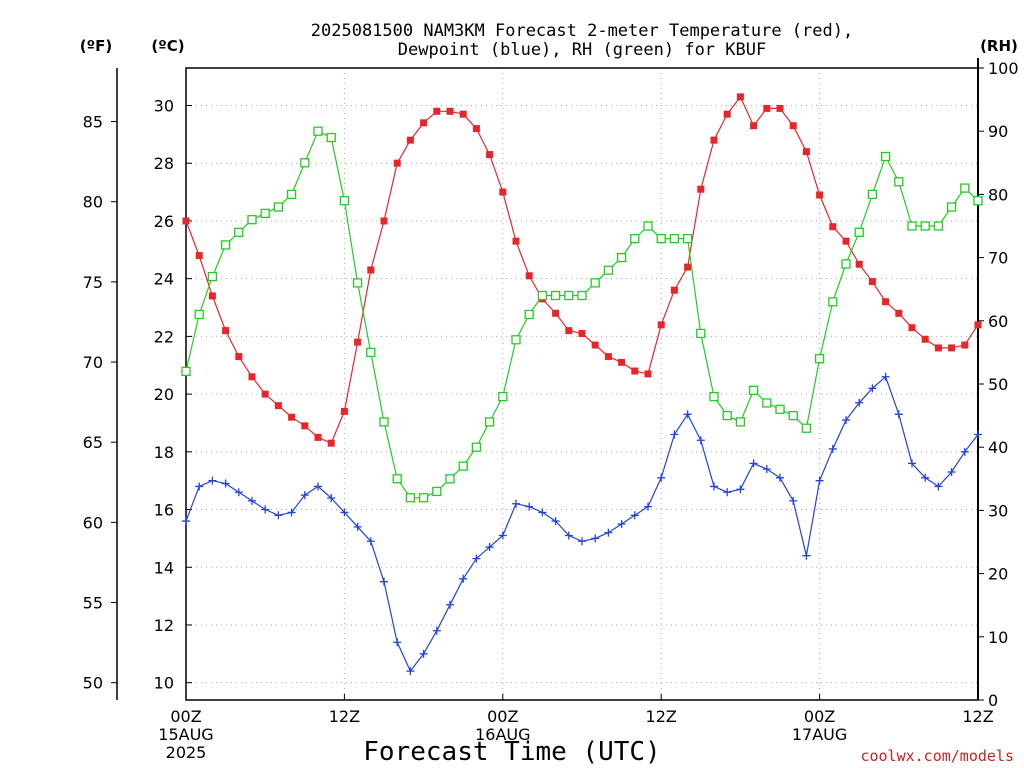 Image resolution: width=1024 pixels, height=768 pixels. What do you see at coordinates (93, 122) in the screenshot?
I see `fahrenheit-tick-label: 85` at bounding box center [93, 122].